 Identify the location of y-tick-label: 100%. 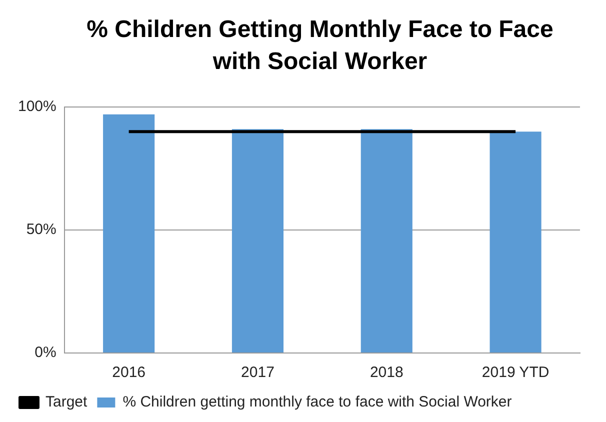
(37, 107).